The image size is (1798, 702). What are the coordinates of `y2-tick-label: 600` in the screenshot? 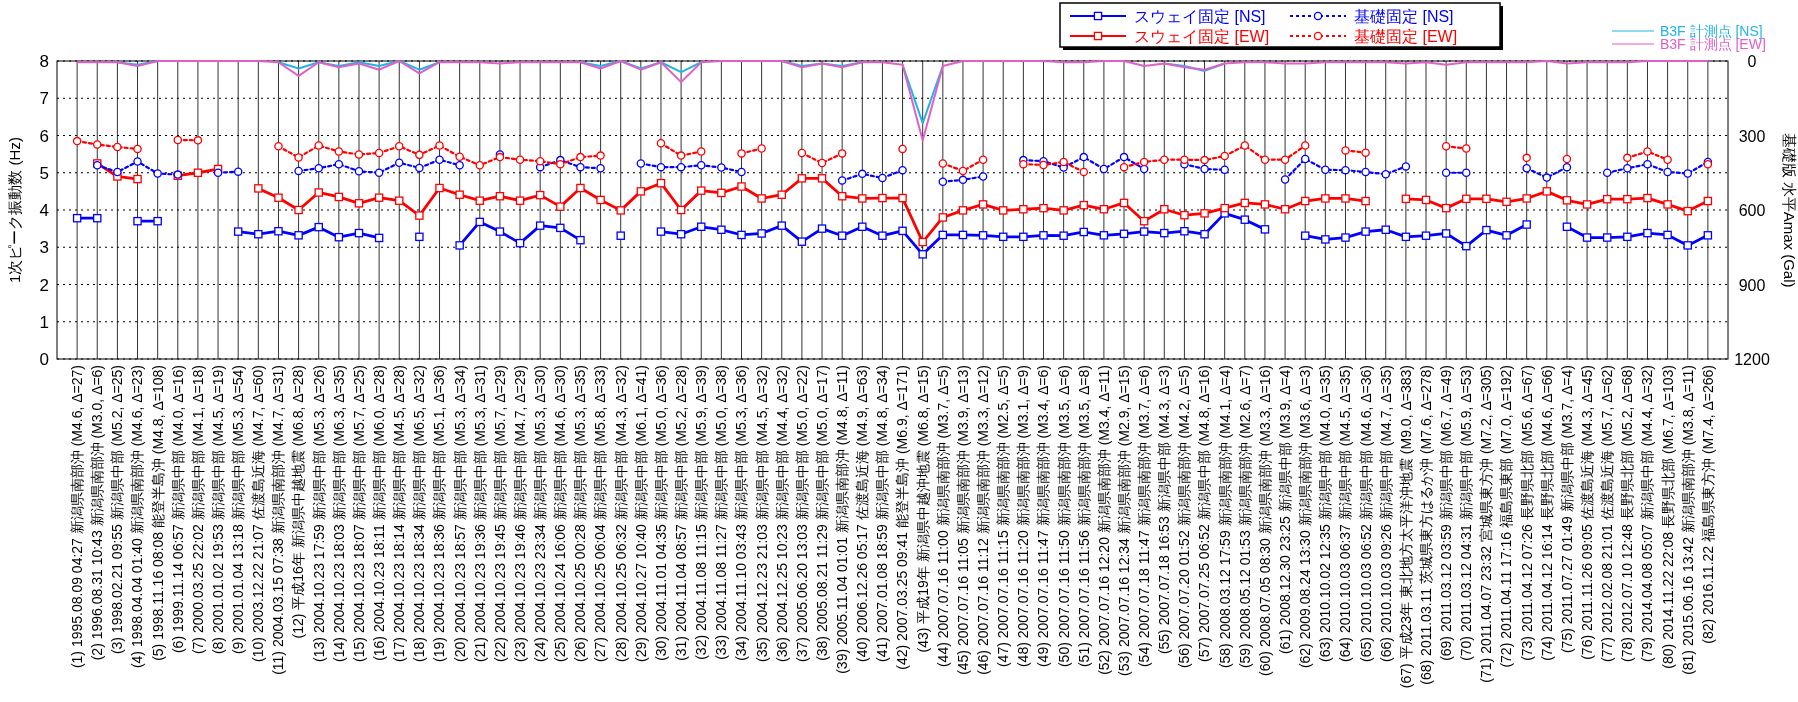 It's located at (1752, 210).